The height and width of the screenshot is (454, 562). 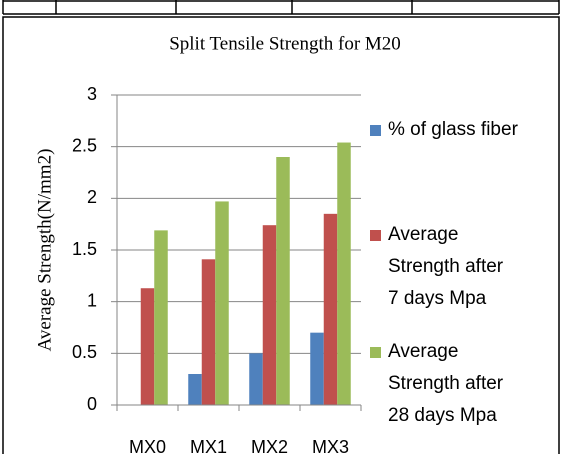 I want to click on y-tick-label: 1.5, so click(x=84, y=249).